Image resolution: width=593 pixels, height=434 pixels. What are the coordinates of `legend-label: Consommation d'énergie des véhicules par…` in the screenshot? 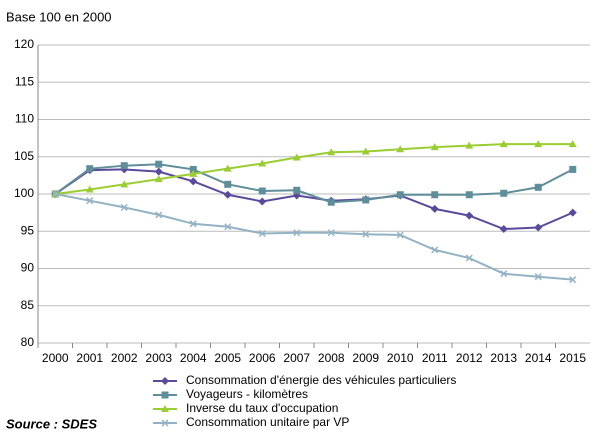 It's located at (321, 380).